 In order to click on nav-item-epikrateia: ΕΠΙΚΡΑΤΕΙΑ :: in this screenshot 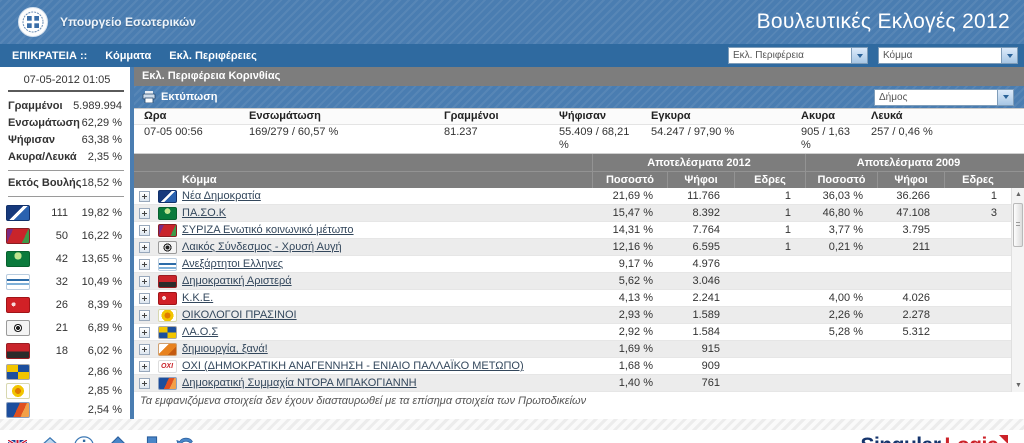, I will do `click(50, 55)`.